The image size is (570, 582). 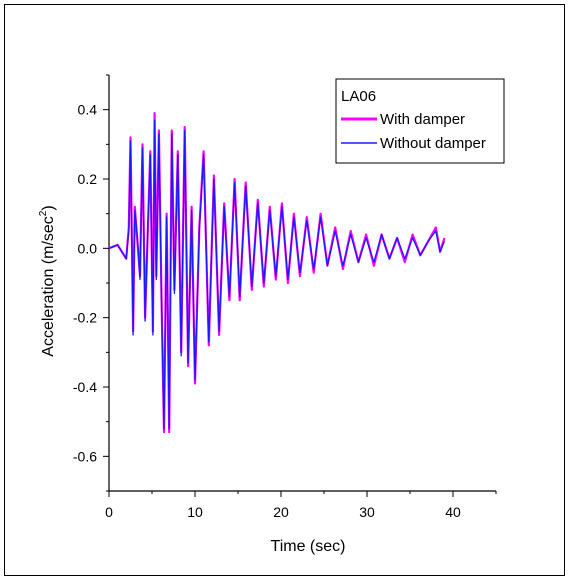 What do you see at coordinates (195, 512) in the screenshot?
I see `x-tick-label: 10` at bounding box center [195, 512].